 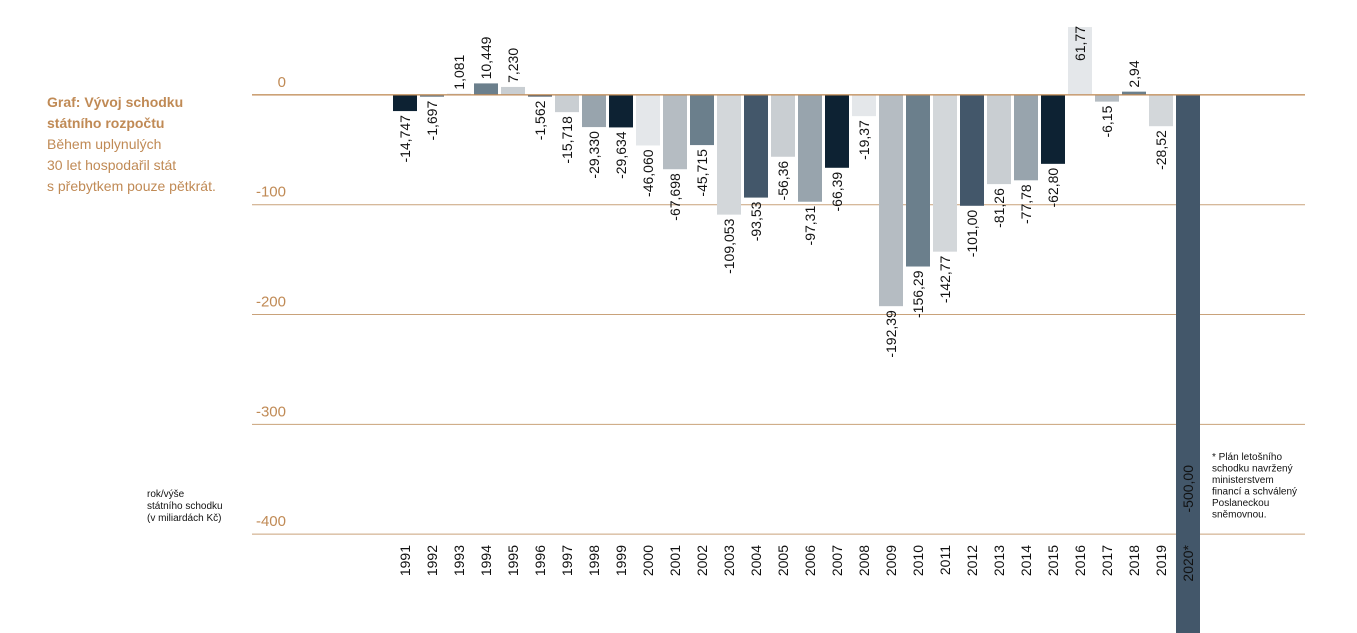 I want to click on y-tick-label: -200, so click(x=271, y=302).